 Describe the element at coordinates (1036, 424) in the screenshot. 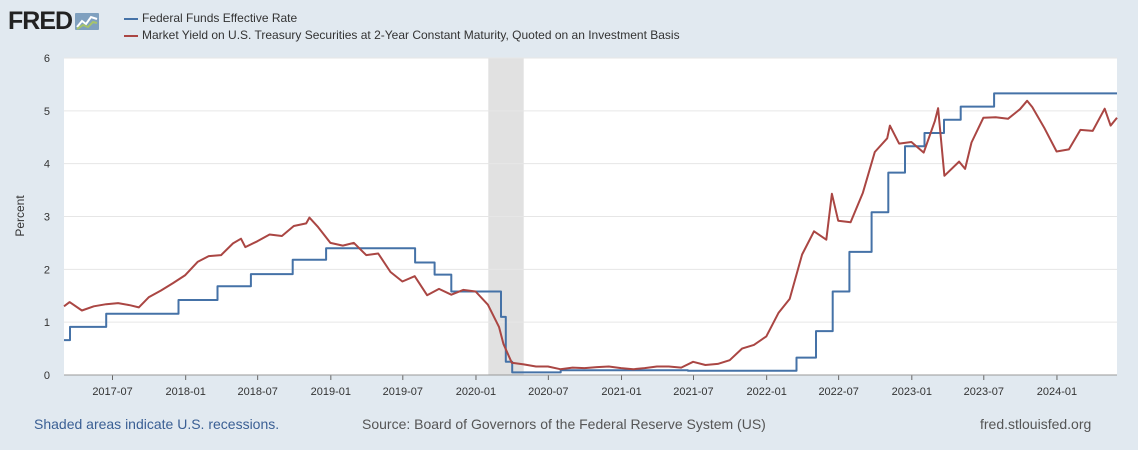

I see `site-link: fred.stlouisfed.org` at that location.